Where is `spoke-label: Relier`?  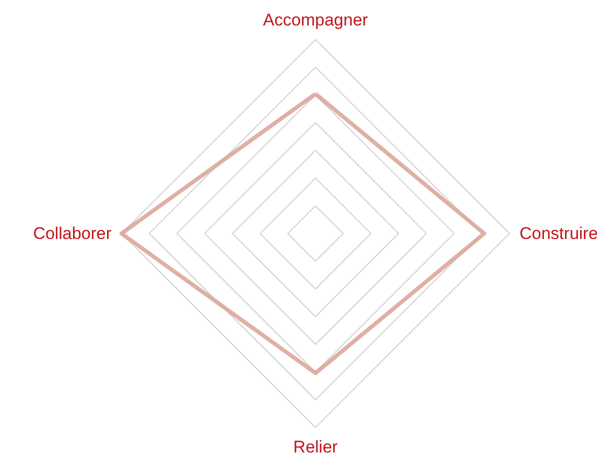
spoke-label: Relier is located at coordinates (315, 447).